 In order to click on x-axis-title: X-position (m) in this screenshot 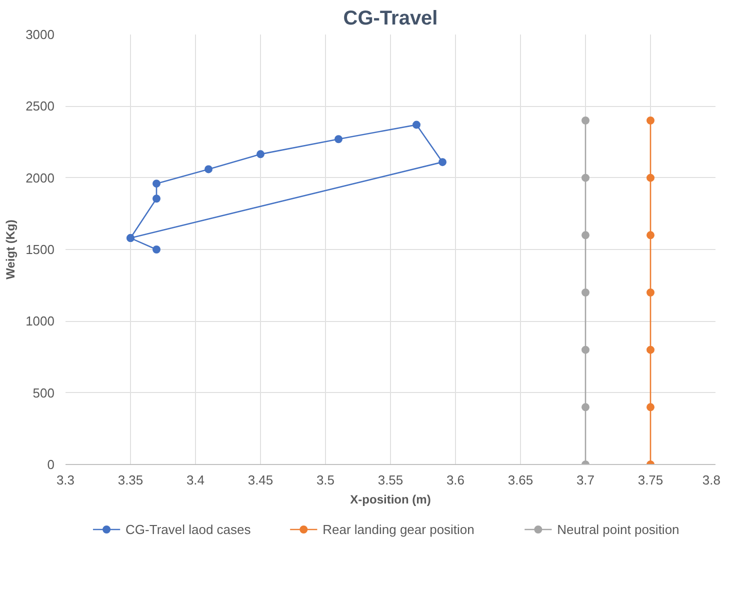, I will do `click(390, 499)`.